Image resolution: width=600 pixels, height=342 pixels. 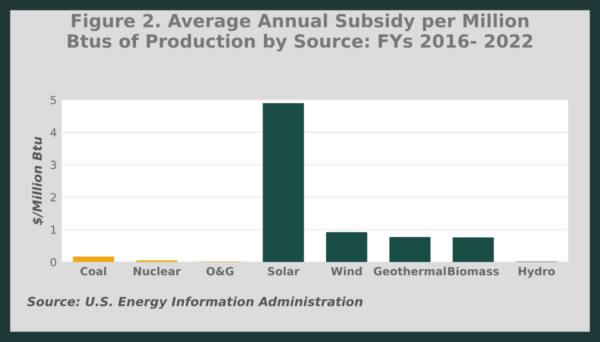 What do you see at coordinates (536, 272) in the screenshot?
I see `x-tick-label: Hydro` at bounding box center [536, 272].